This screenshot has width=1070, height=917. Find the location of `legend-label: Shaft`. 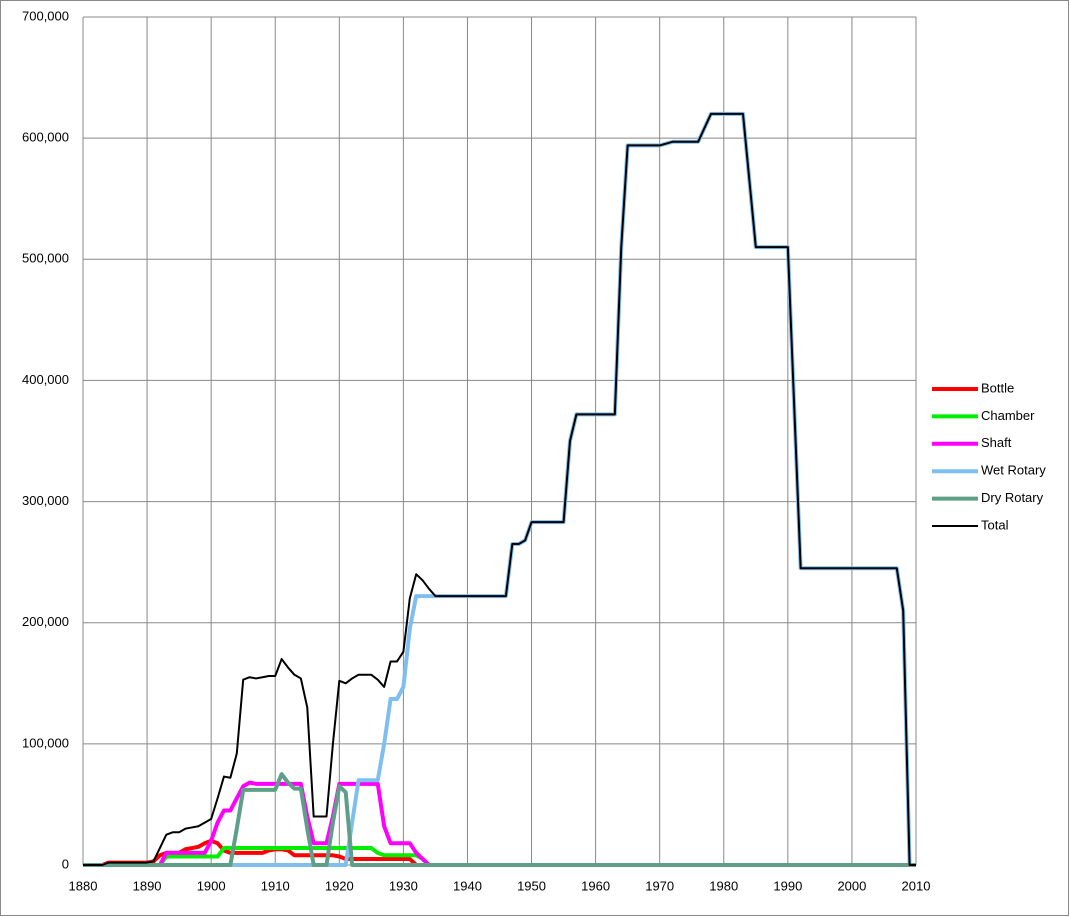

legend-label: Shaft is located at coordinates (996, 442).